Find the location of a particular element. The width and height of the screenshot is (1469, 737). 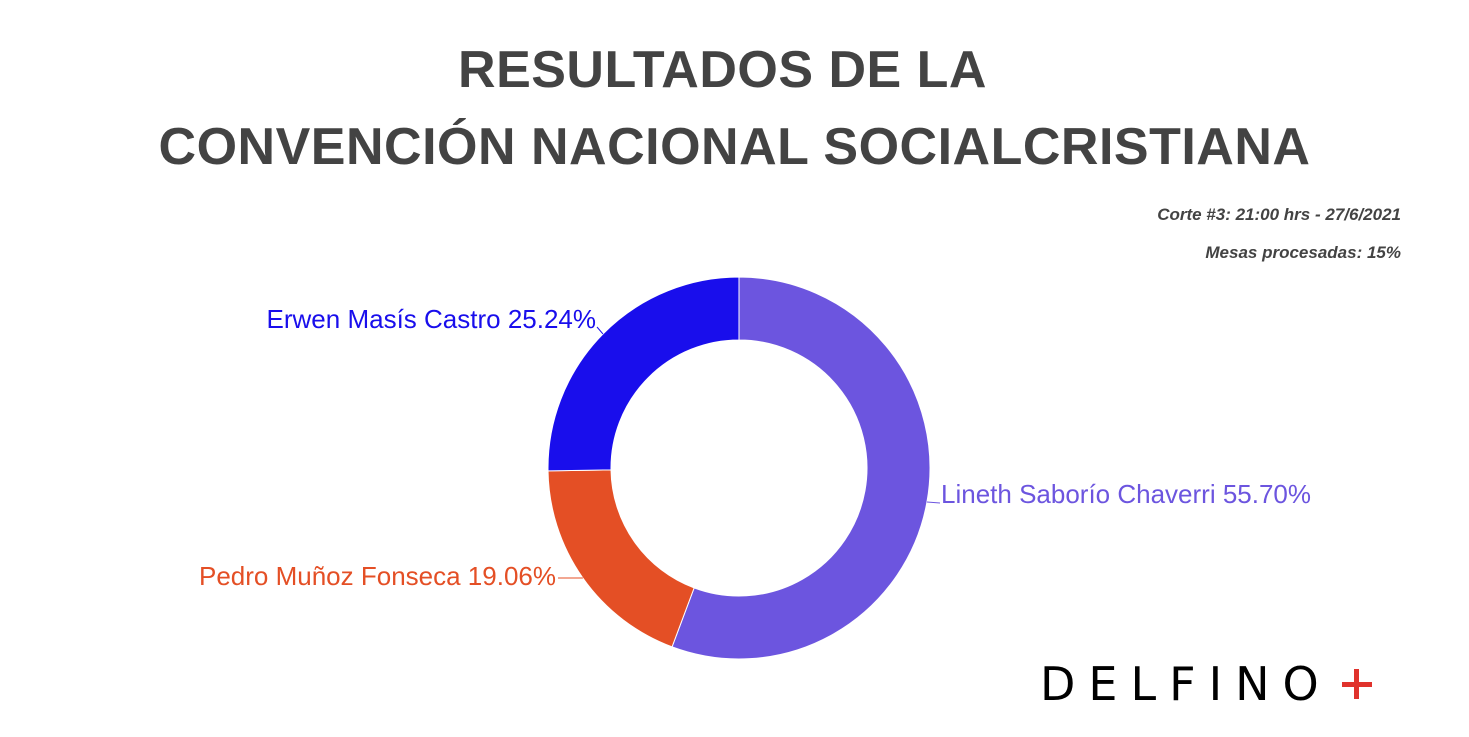

delfino-logo: DELFINO is located at coordinates (1206, 684).